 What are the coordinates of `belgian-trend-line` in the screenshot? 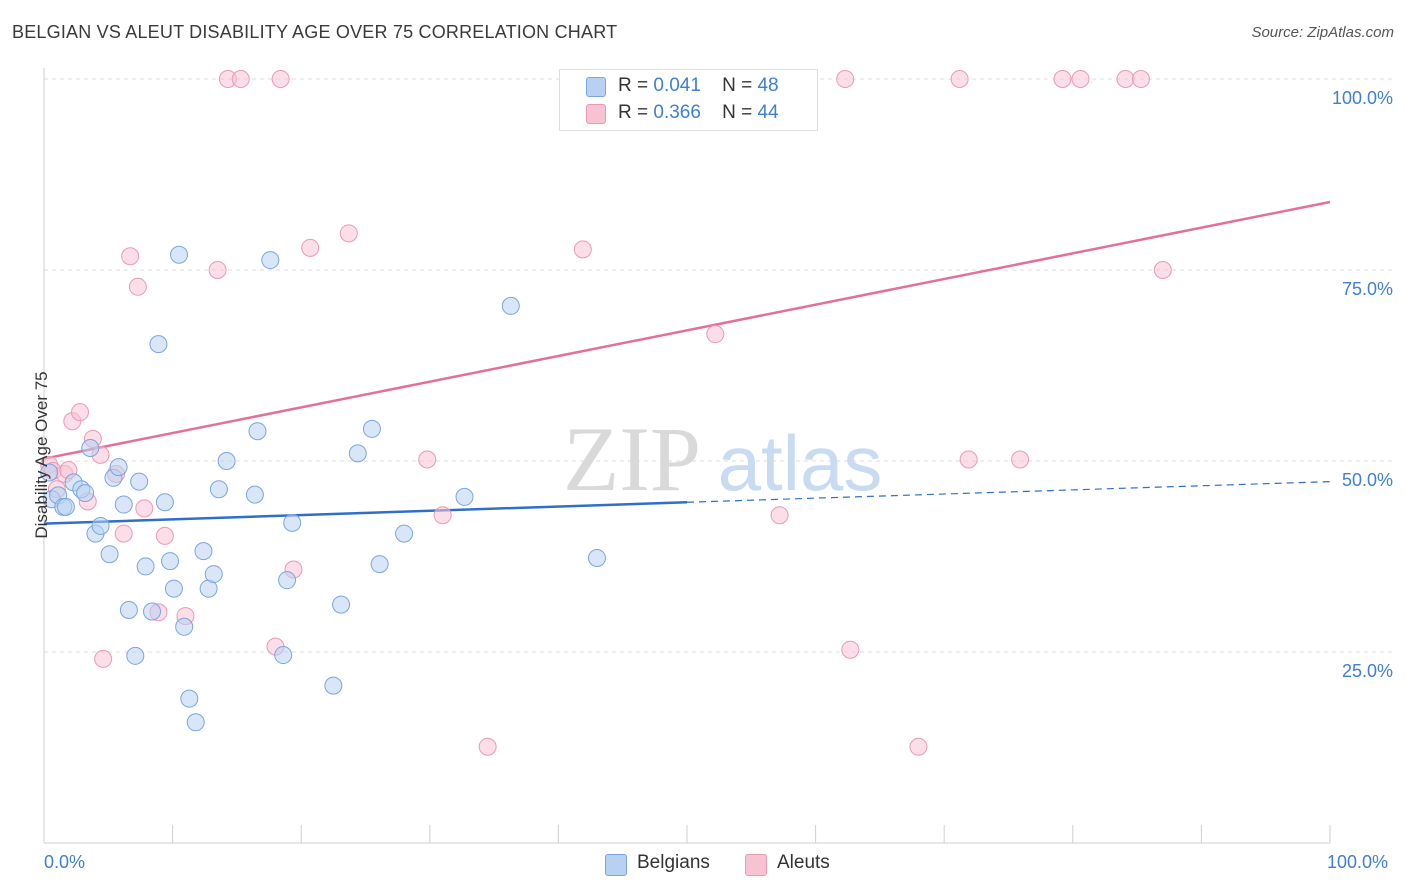 It's located at (365, 513).